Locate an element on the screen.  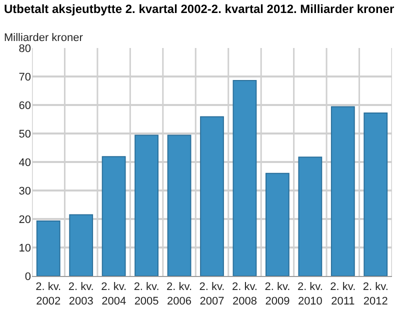
x-tick-label: 2. kv. 2012 is located at coordinates (375, 294).